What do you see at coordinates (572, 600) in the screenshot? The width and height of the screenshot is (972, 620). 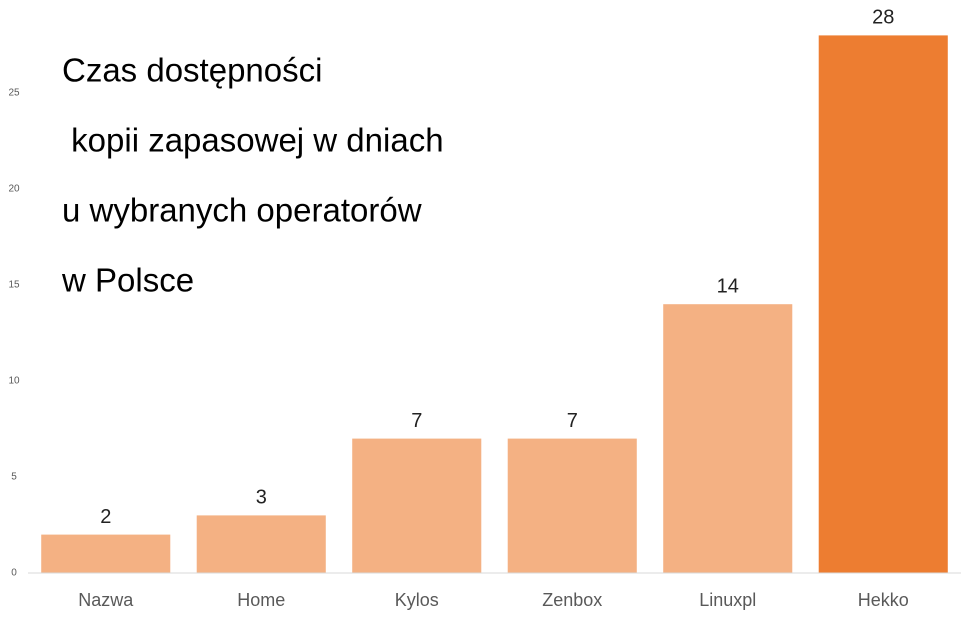 I see `x-tick-label: Zenbox` at bounding box center [572, 600].